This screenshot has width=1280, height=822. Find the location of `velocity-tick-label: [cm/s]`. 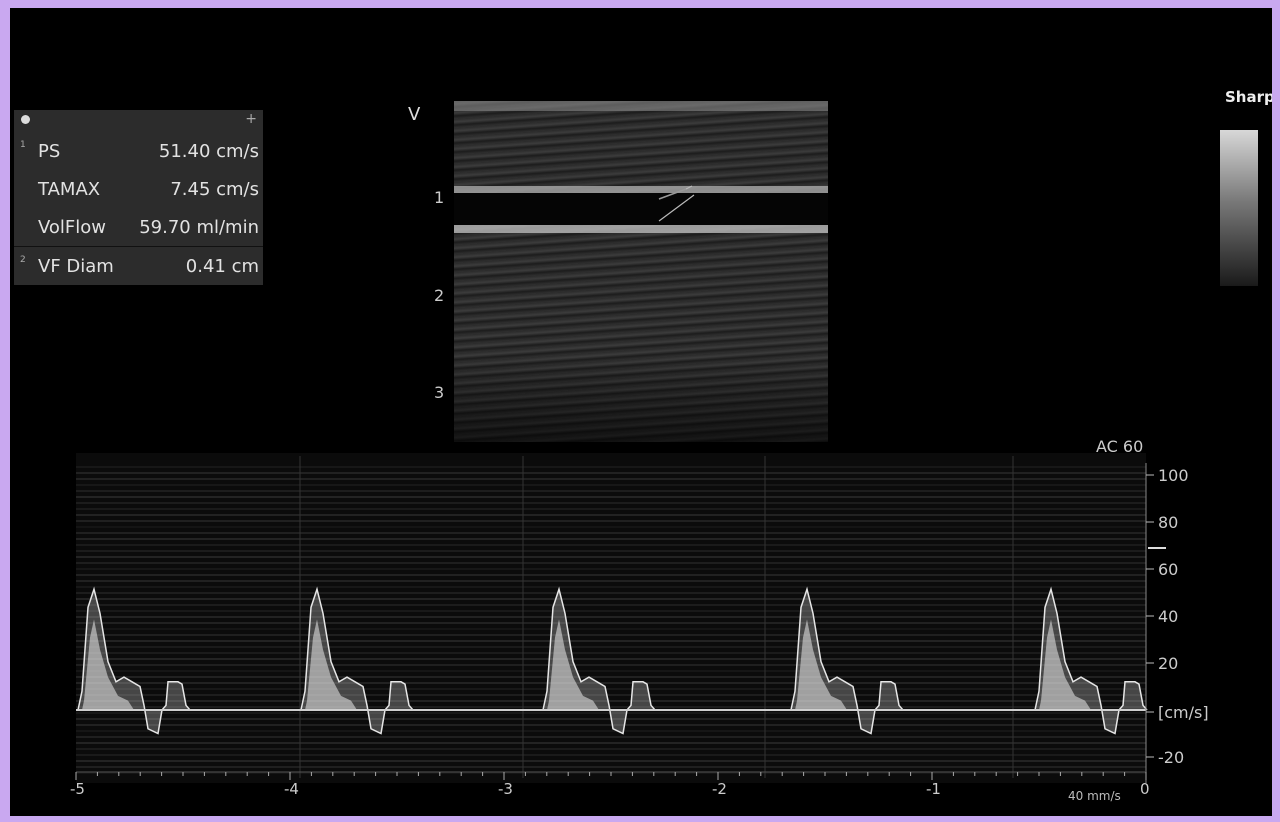

velocity-tick-label: [cm/s] is located at coordinates (1183, 712).